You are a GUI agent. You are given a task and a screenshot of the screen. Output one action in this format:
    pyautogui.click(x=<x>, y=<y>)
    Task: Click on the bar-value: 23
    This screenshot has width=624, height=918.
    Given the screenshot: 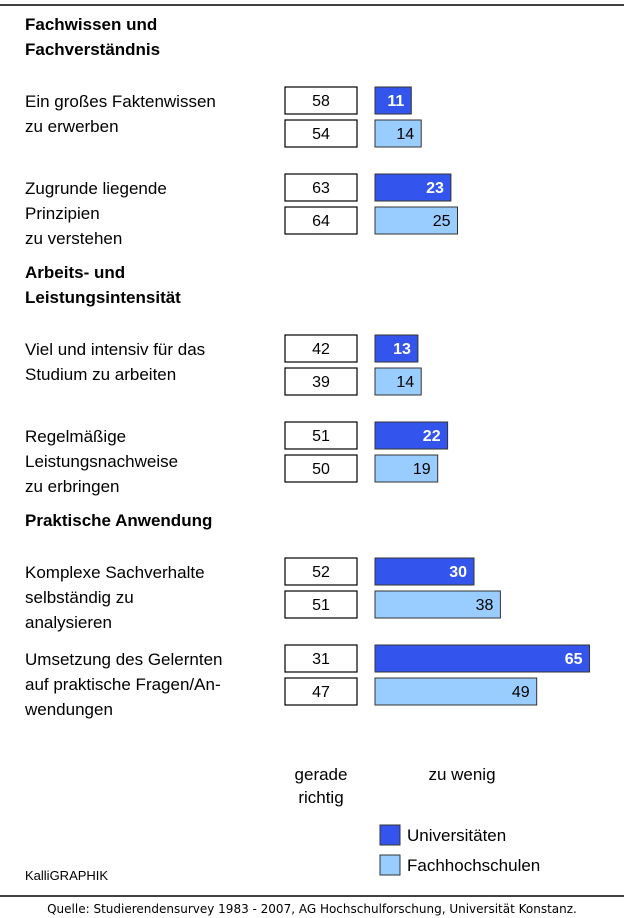 What is the action you would take?
    pyautogui.click(x=435, y=188)
    